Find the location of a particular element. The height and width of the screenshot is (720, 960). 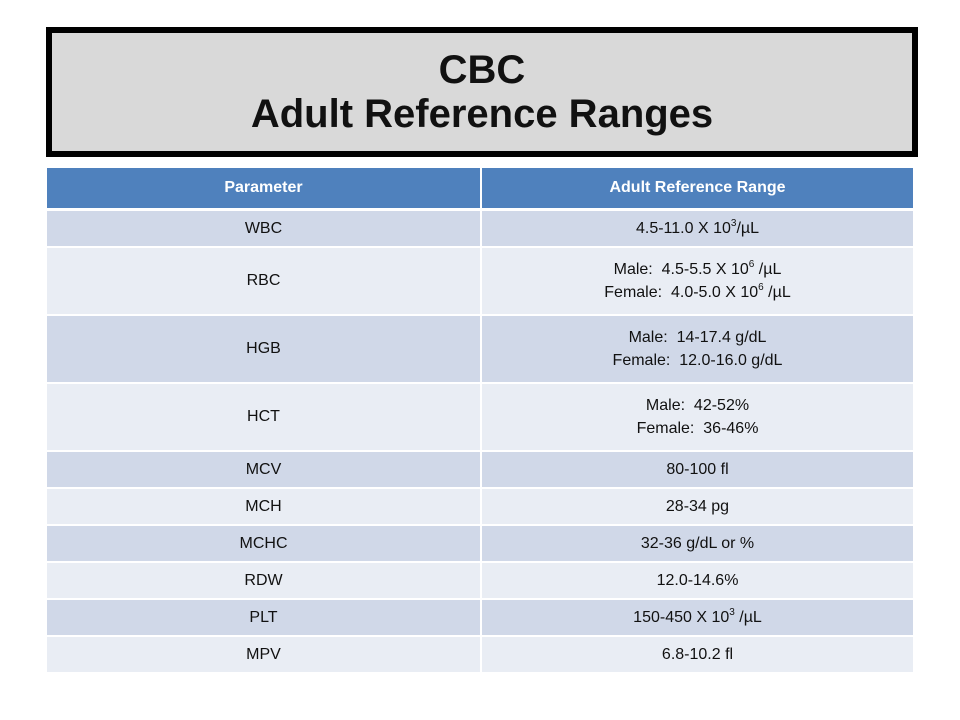

table-row: RDW 12.0-14.6% is located at coordinates (480, 580).